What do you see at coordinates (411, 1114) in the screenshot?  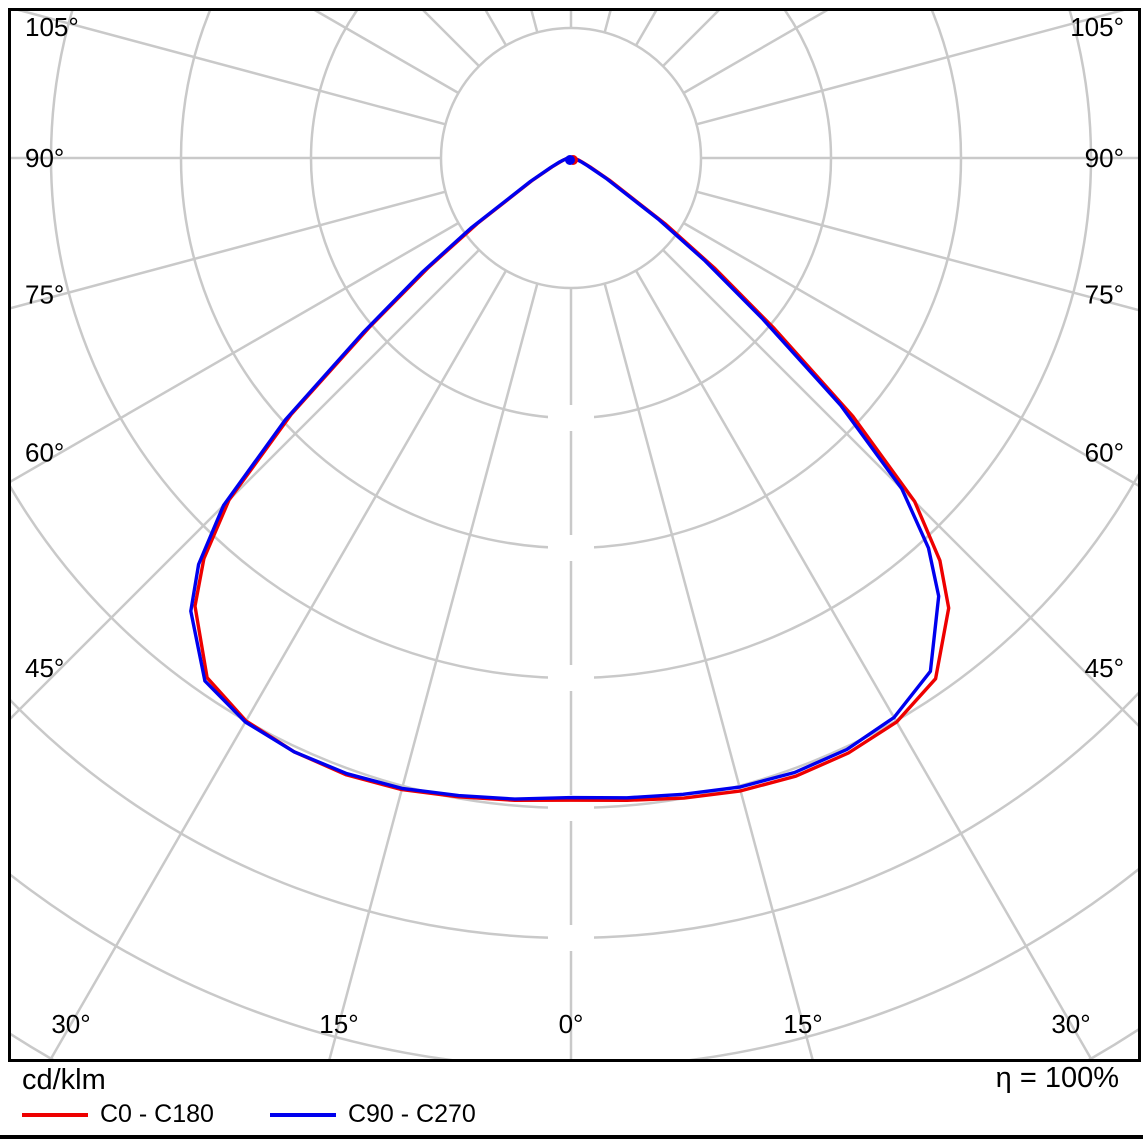 I see `legend-label: C90 - C270` at bounding box center [411, 1114].